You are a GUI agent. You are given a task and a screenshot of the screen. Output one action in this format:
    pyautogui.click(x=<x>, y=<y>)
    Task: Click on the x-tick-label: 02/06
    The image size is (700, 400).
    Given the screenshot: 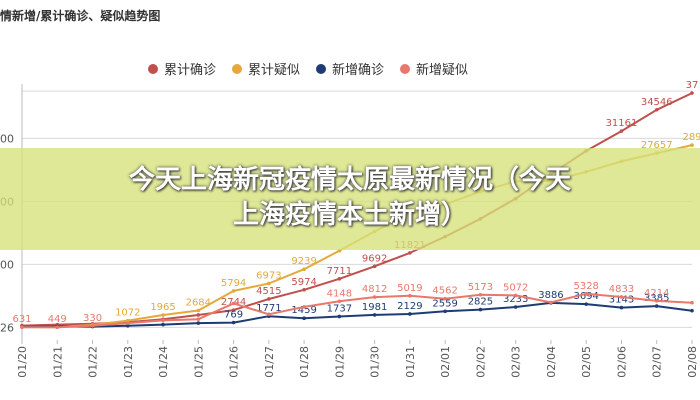 What is the action you would take?
    pyautogui.click(x=621, y=362)
    